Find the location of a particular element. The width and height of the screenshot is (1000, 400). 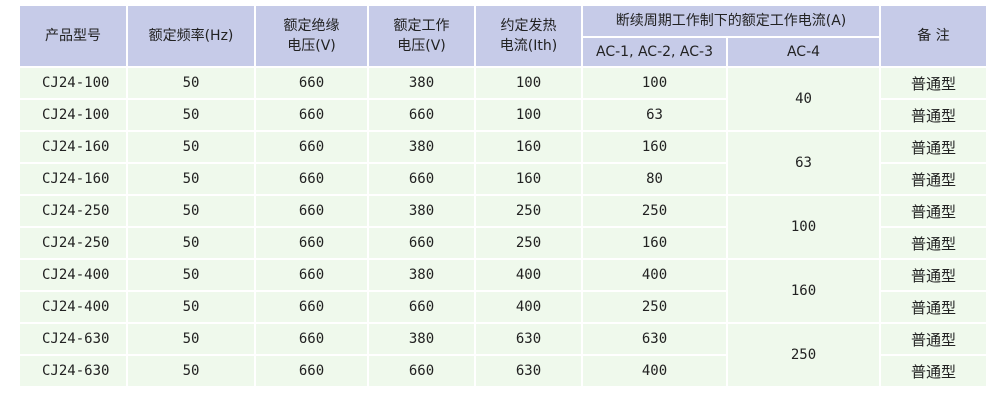

cell-ac123: 63 is located at coordinates (654, 115).